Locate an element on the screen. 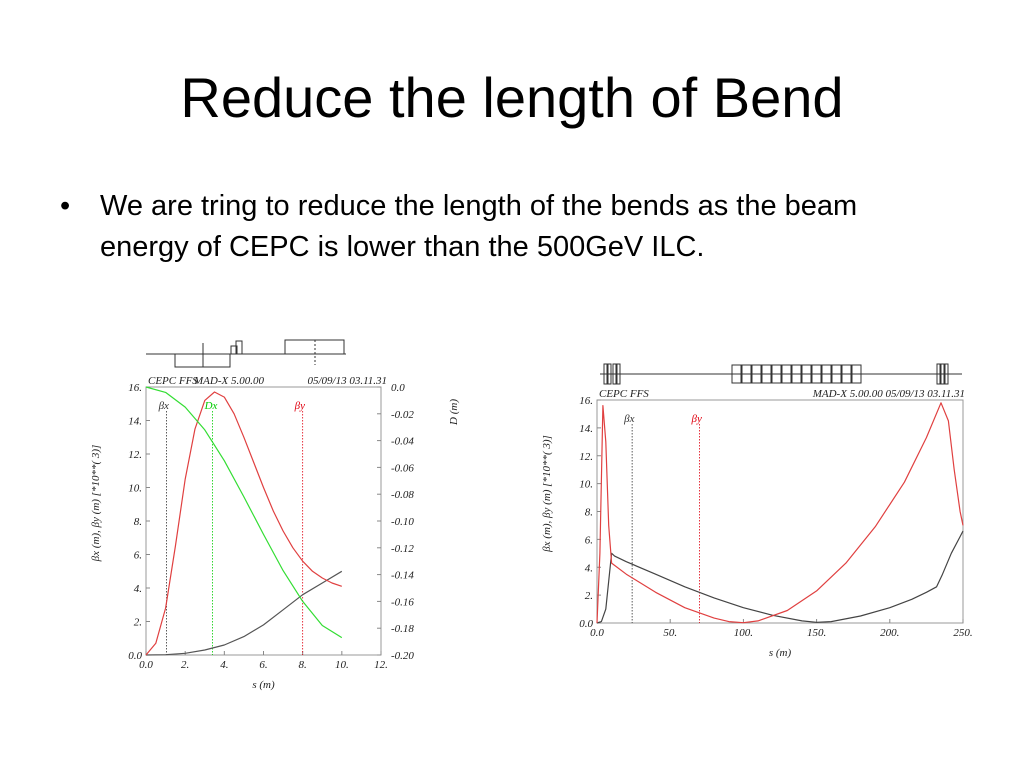 The image size is (1024, 768). y2-axis-label: D (m) is located at coordinates (454, 412).